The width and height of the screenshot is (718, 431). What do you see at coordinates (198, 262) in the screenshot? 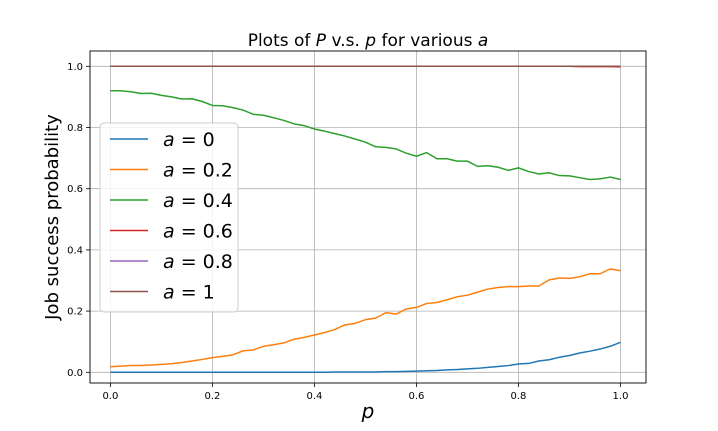
I see `legend-label: a = 0.8` at bounding box center [198, 262].